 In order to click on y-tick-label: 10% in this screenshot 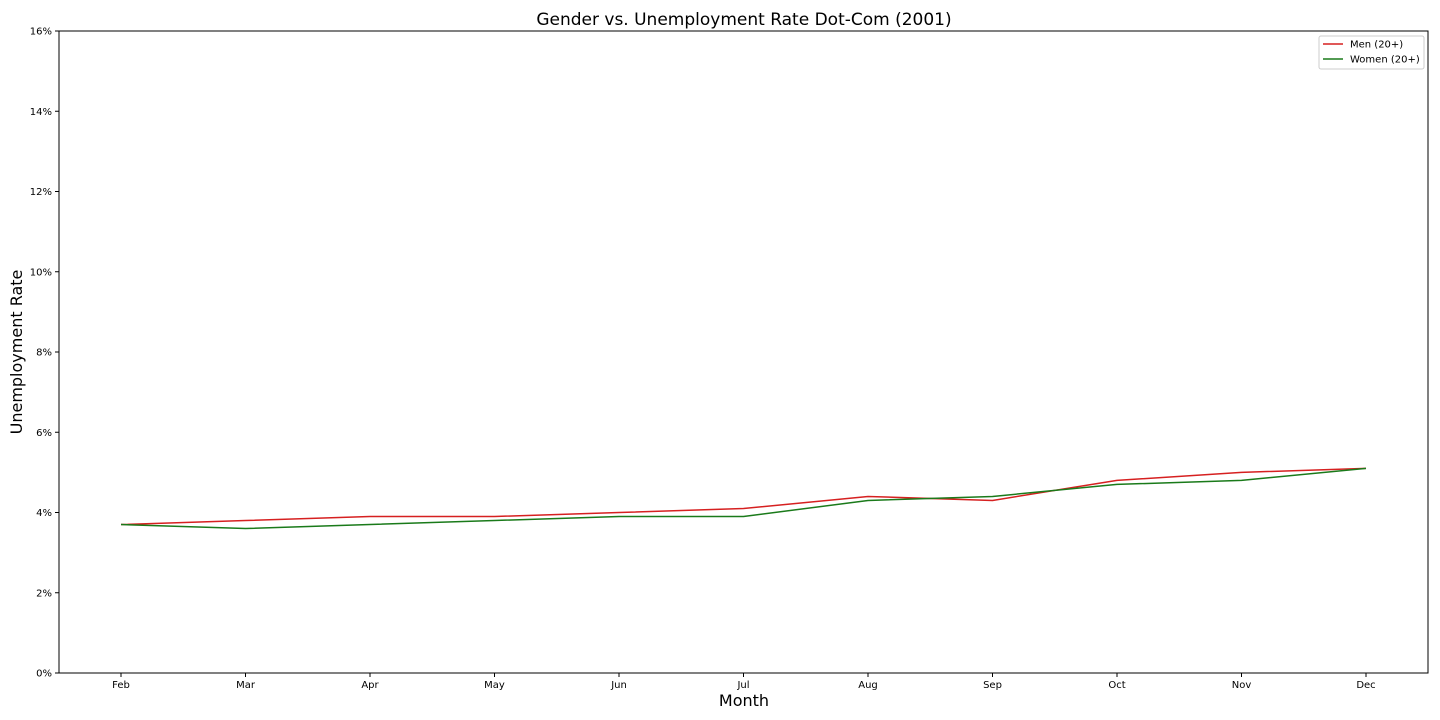, I will do `click(41, 272)`.